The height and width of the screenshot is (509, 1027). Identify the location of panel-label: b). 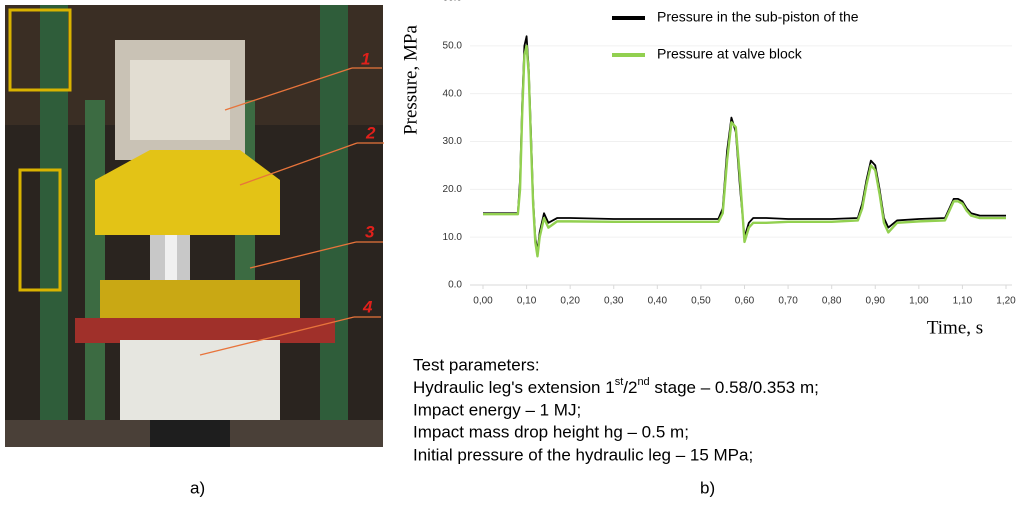
(707, 487).